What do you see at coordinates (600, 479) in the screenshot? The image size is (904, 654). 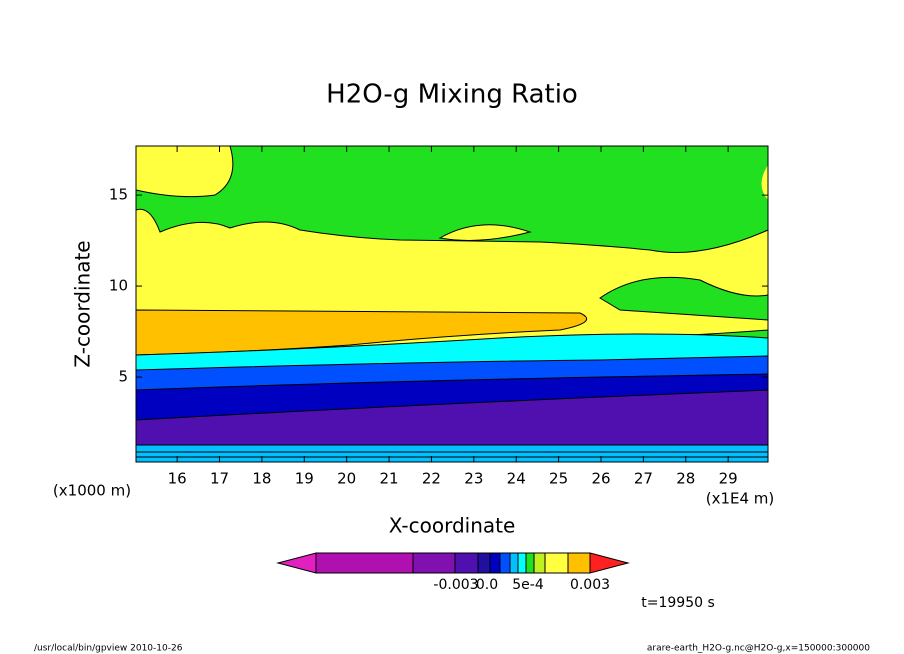 I see `x-tick-label: 26` at bounding box center [600, 479].